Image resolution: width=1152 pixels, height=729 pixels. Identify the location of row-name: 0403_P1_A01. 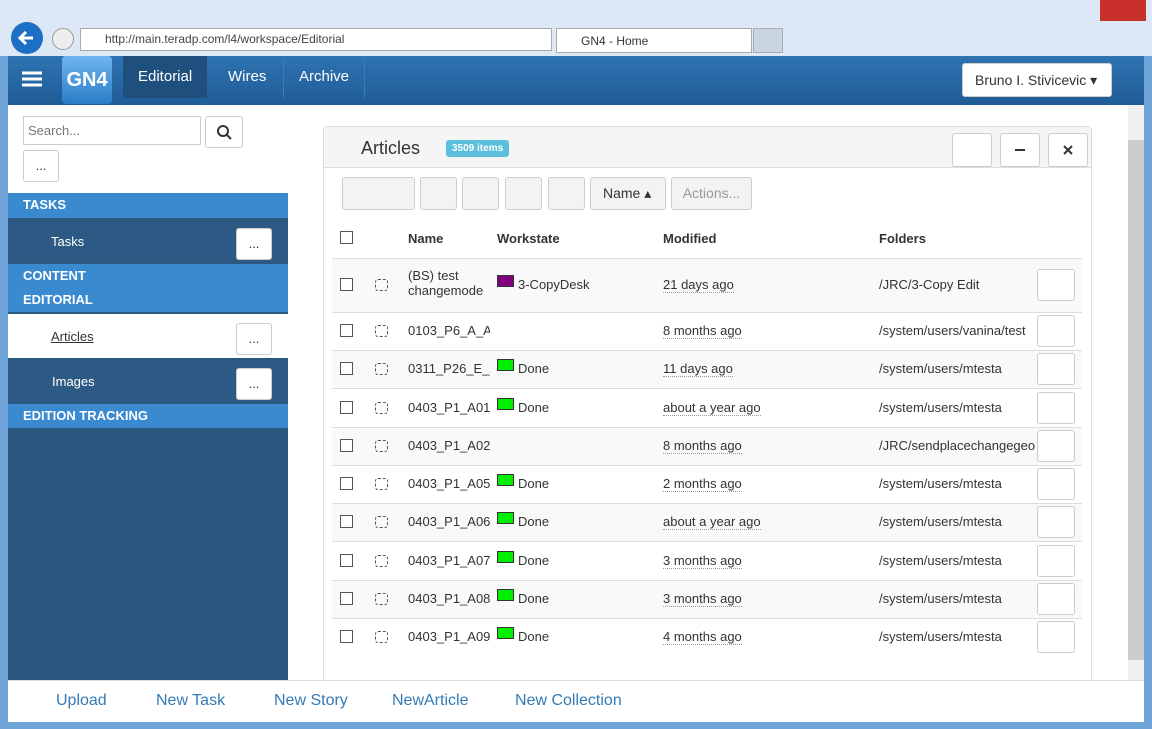
(449, 407).